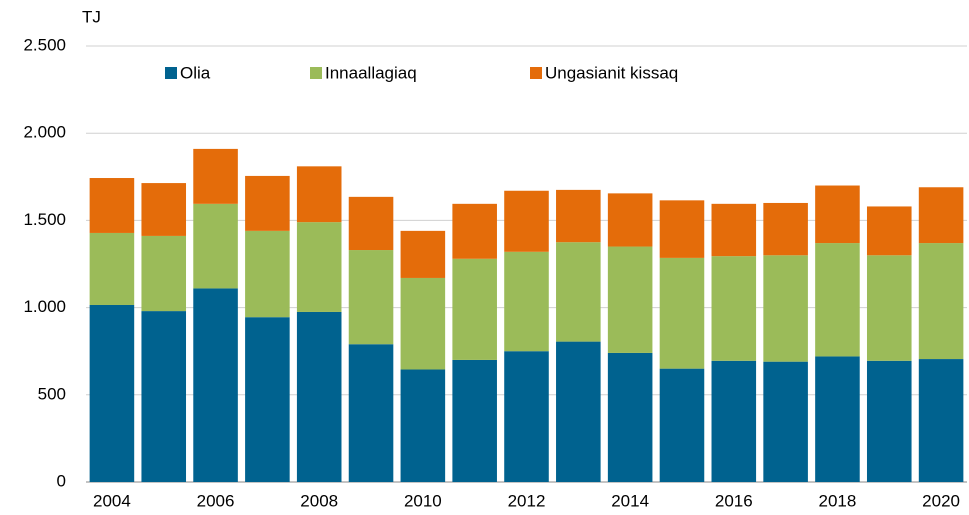  Describe the element at coordinates (44, 219) in the screenshot. I see `y-tick-label: 1.500` at that location.